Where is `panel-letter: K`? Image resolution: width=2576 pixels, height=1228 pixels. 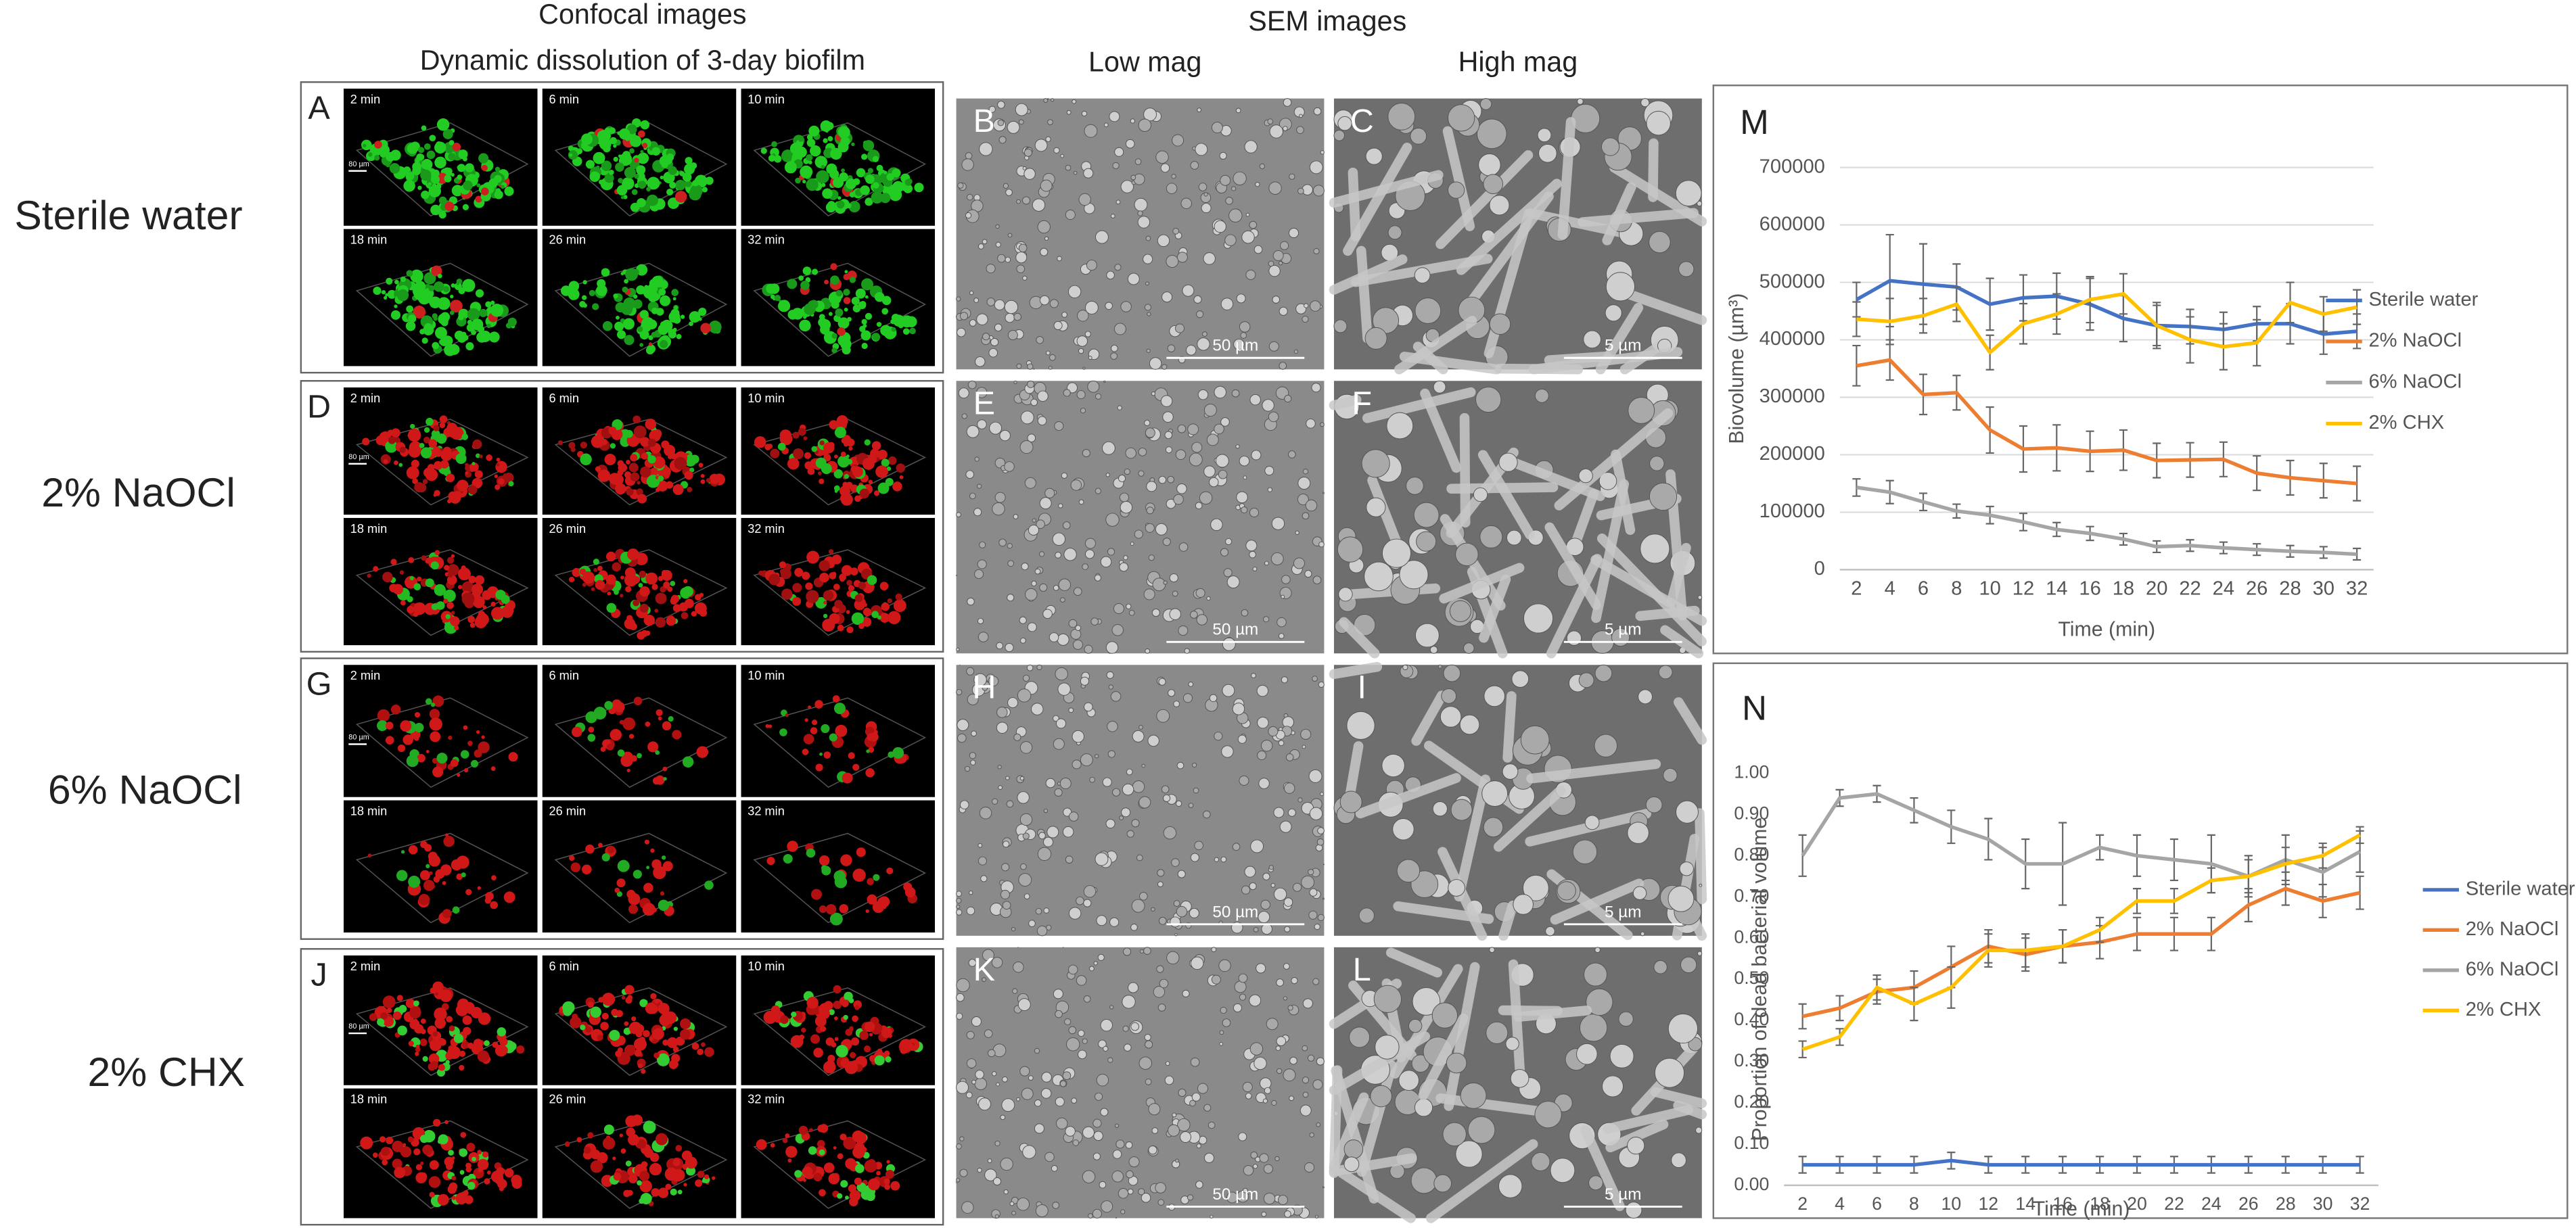 panel-letter: K is located at coordinates (984, 970).